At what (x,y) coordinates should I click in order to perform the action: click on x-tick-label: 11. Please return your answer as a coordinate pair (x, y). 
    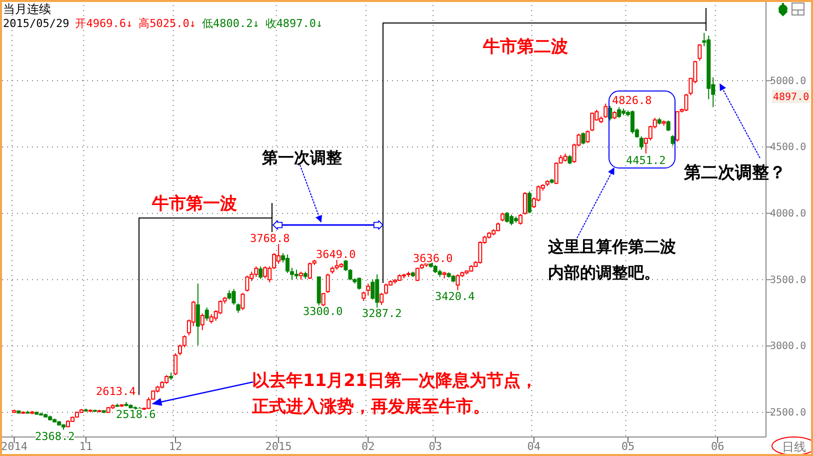
    Looking at the image, I should click on (86, 446).